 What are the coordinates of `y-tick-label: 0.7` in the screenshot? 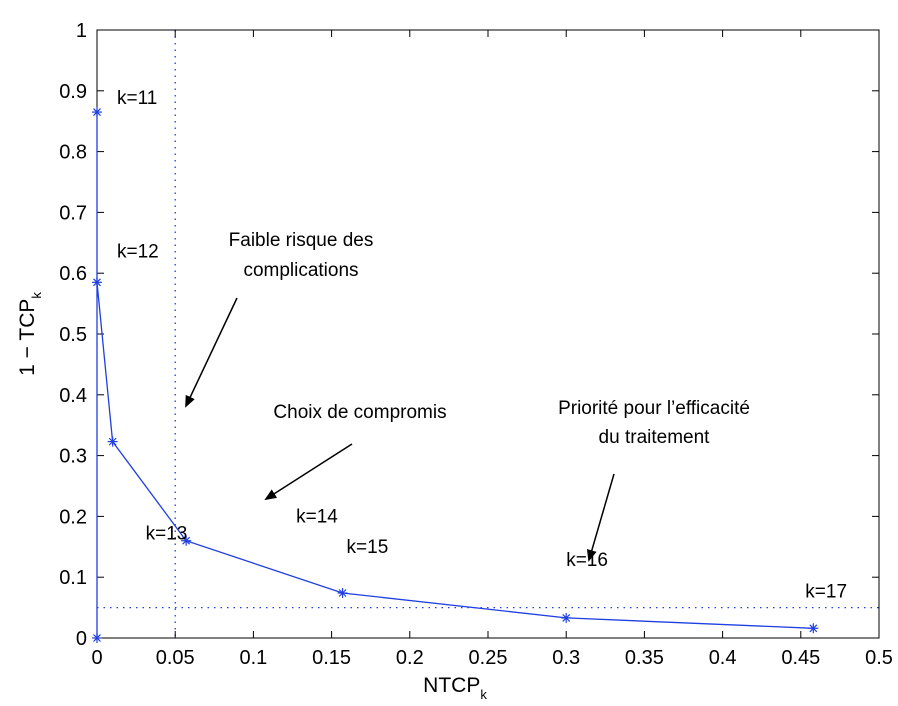 It's located at (73, 213).